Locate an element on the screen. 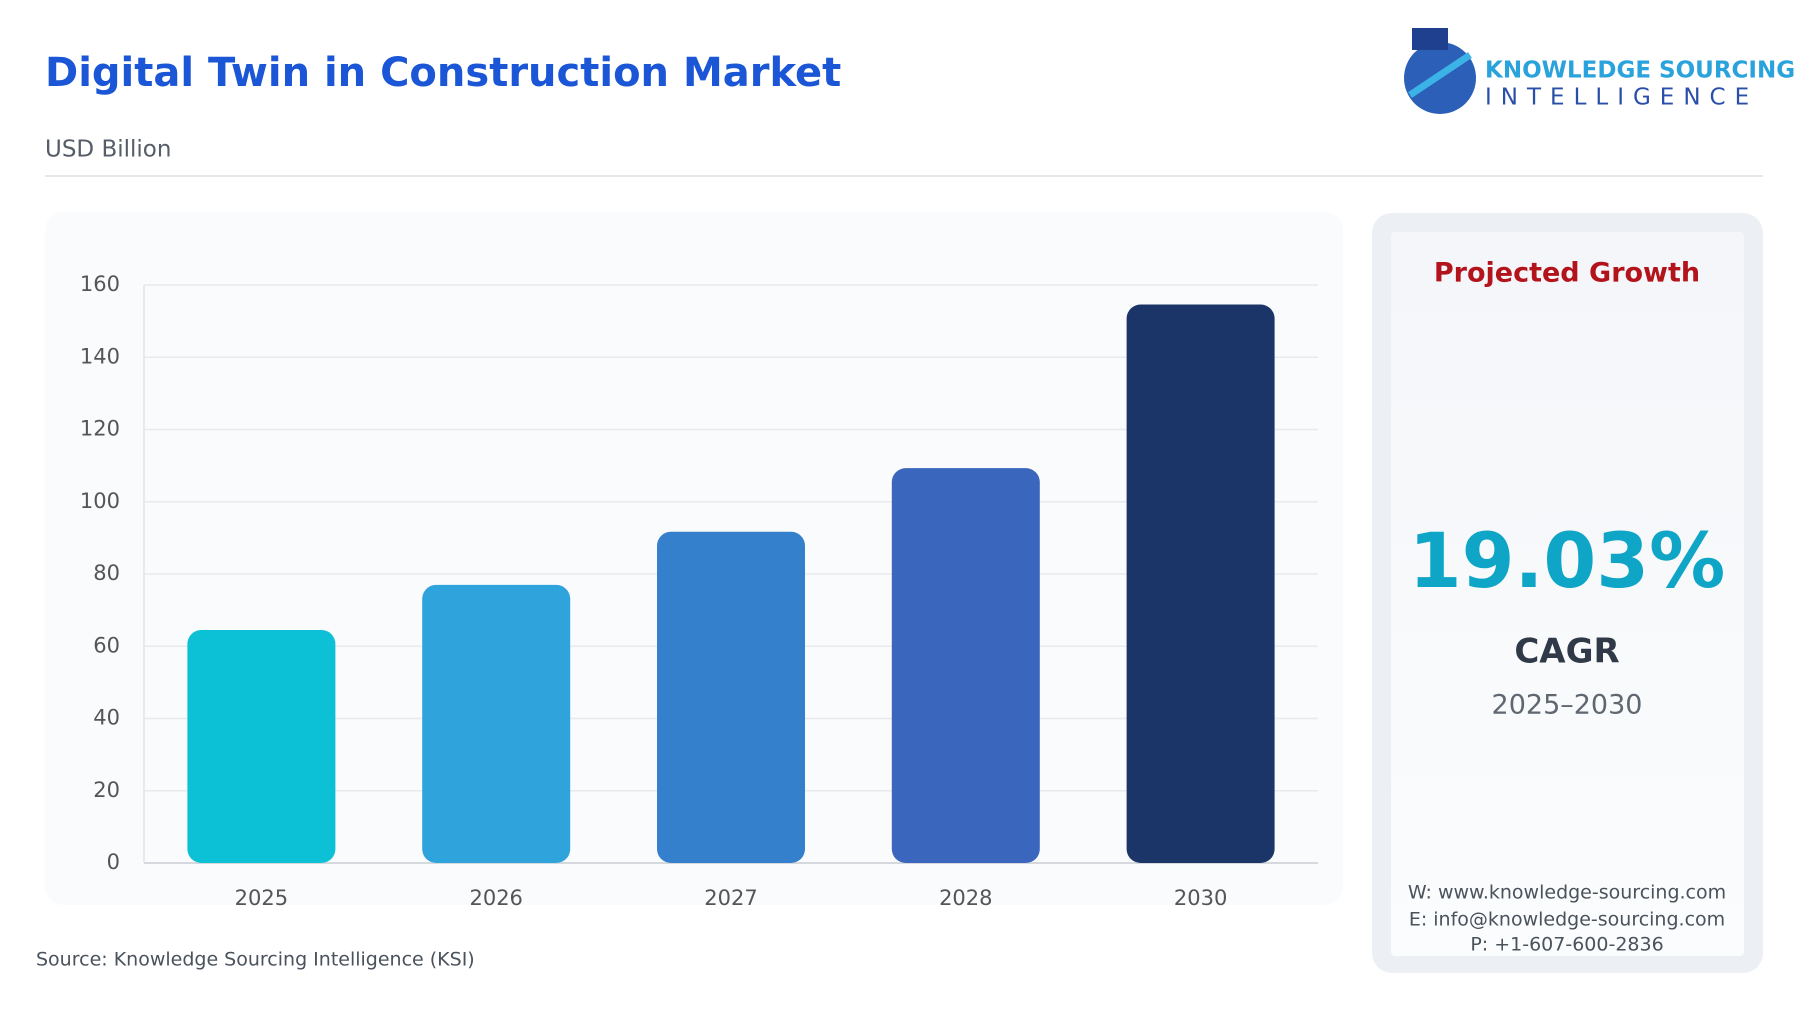  x-tick-label: 2028 is located at coordinates (965, 898).